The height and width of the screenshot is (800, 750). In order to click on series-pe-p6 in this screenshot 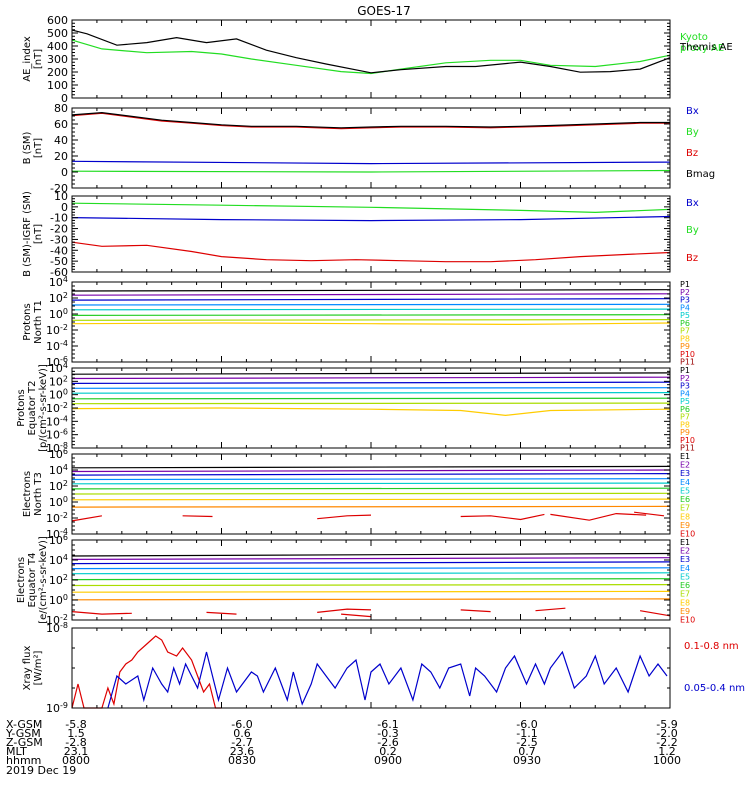, I will do `click(371, 398)`.